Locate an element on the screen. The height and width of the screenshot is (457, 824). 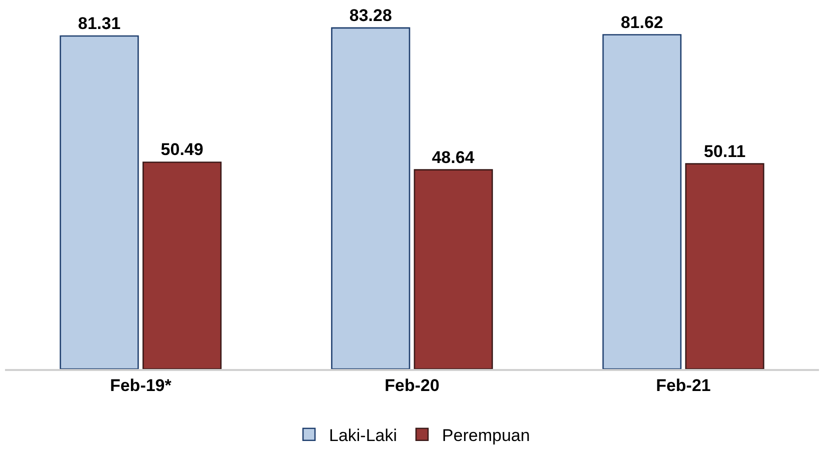
data-label: 83.28 is located at coordinates (370, 15).